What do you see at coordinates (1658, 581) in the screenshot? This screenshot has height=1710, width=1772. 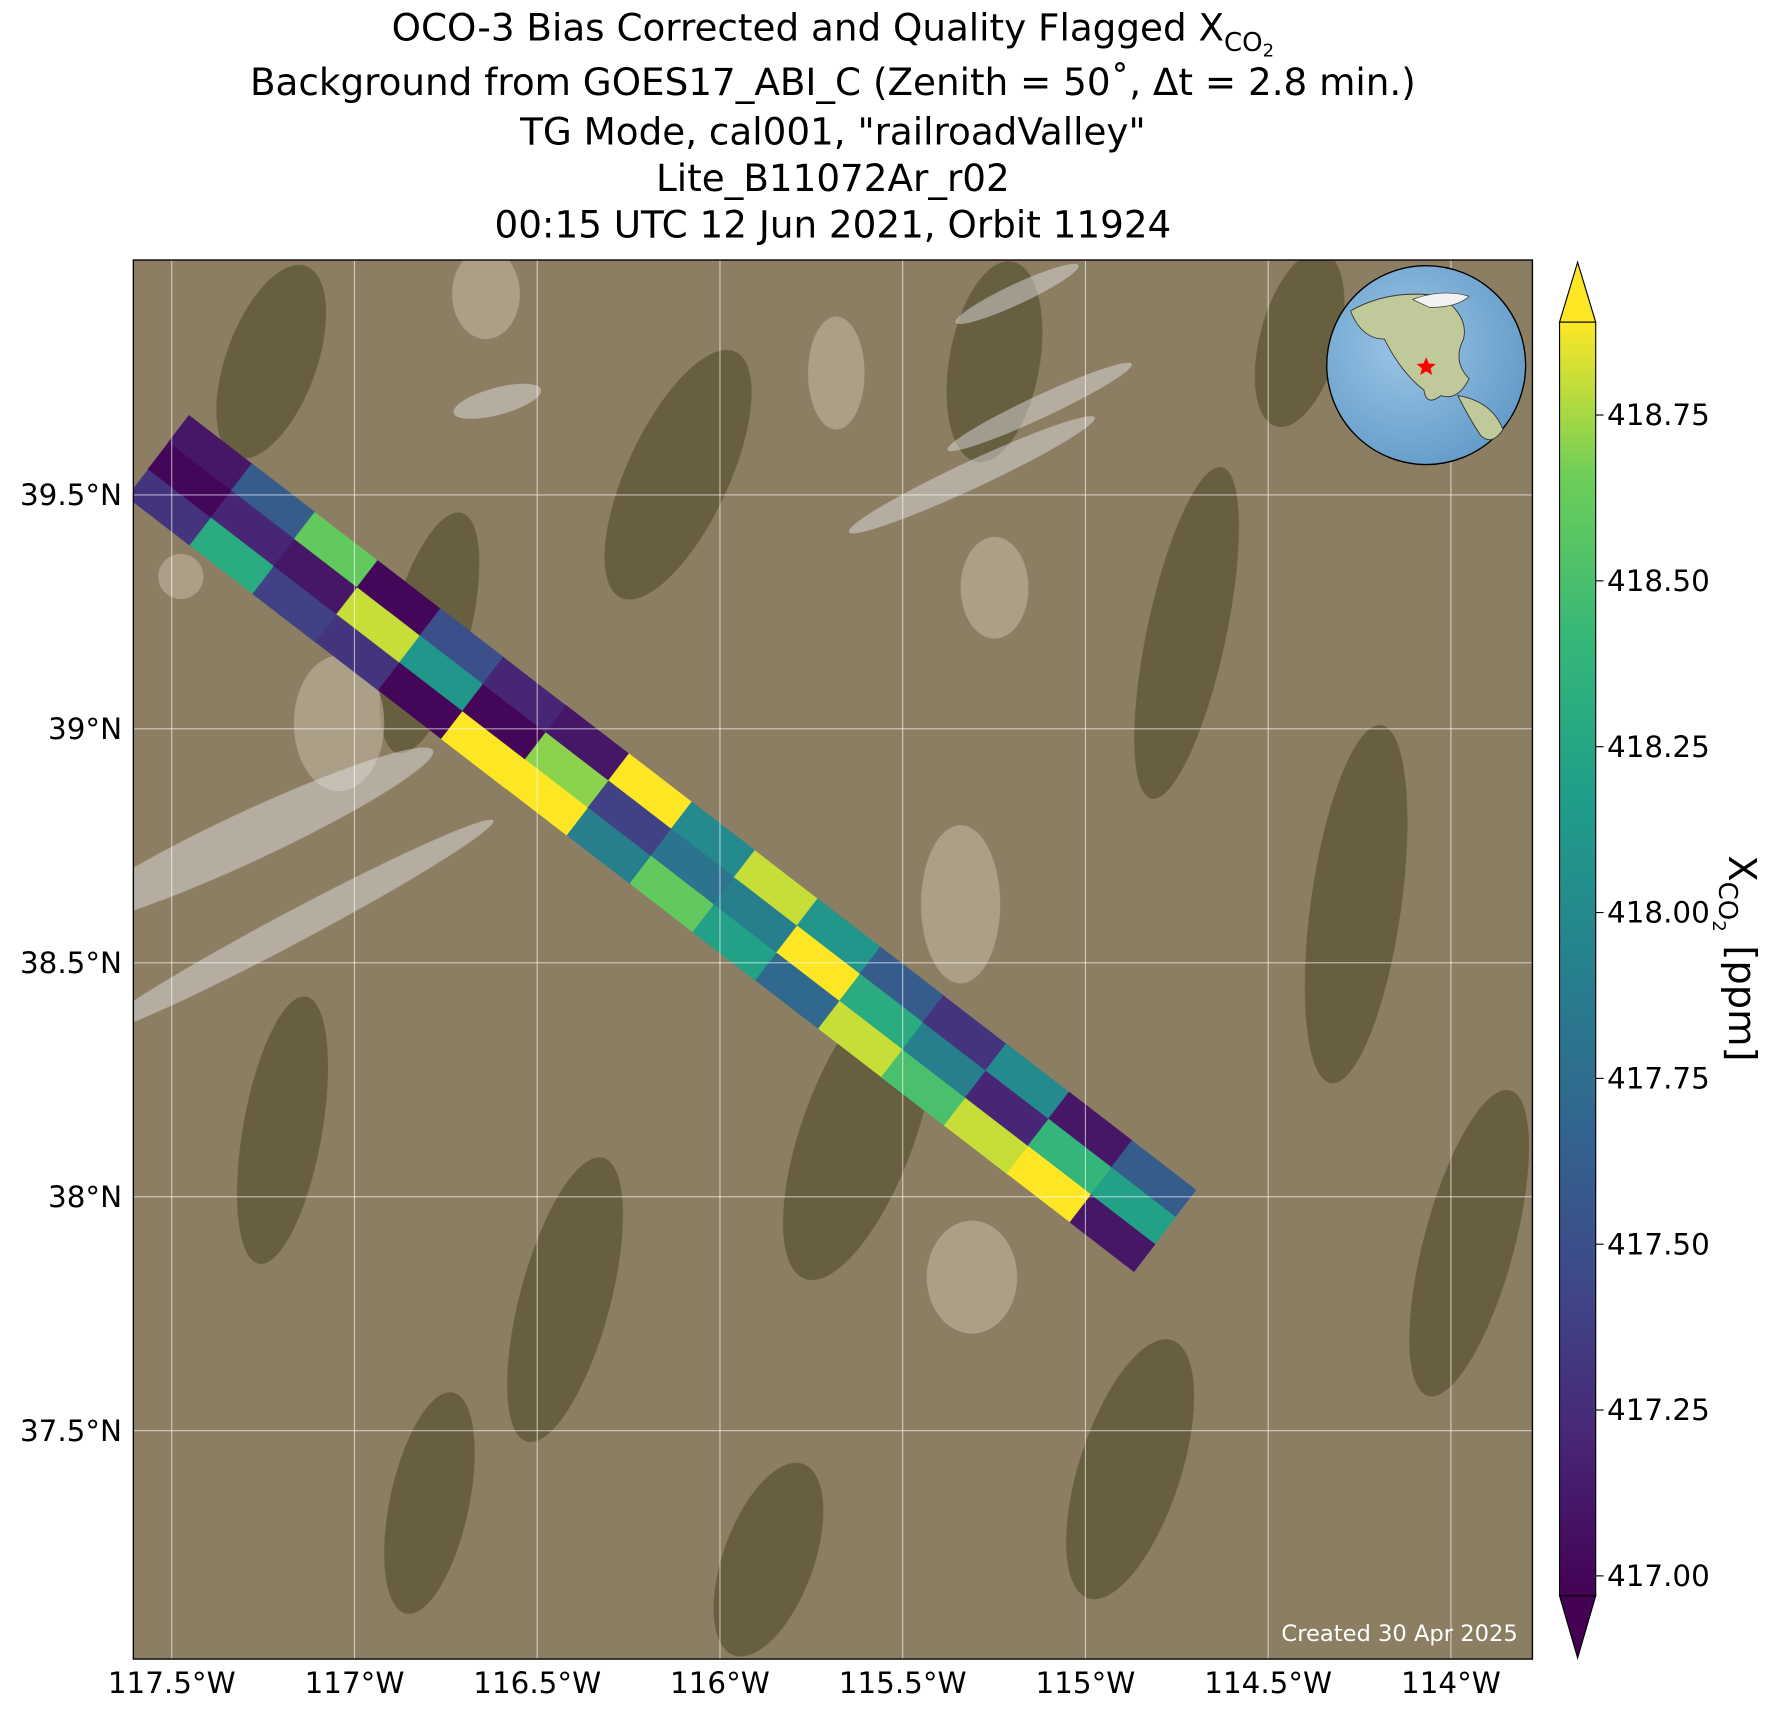 I see `colorbar-tick-label: 418.50` at bounding box center [1658, 581].